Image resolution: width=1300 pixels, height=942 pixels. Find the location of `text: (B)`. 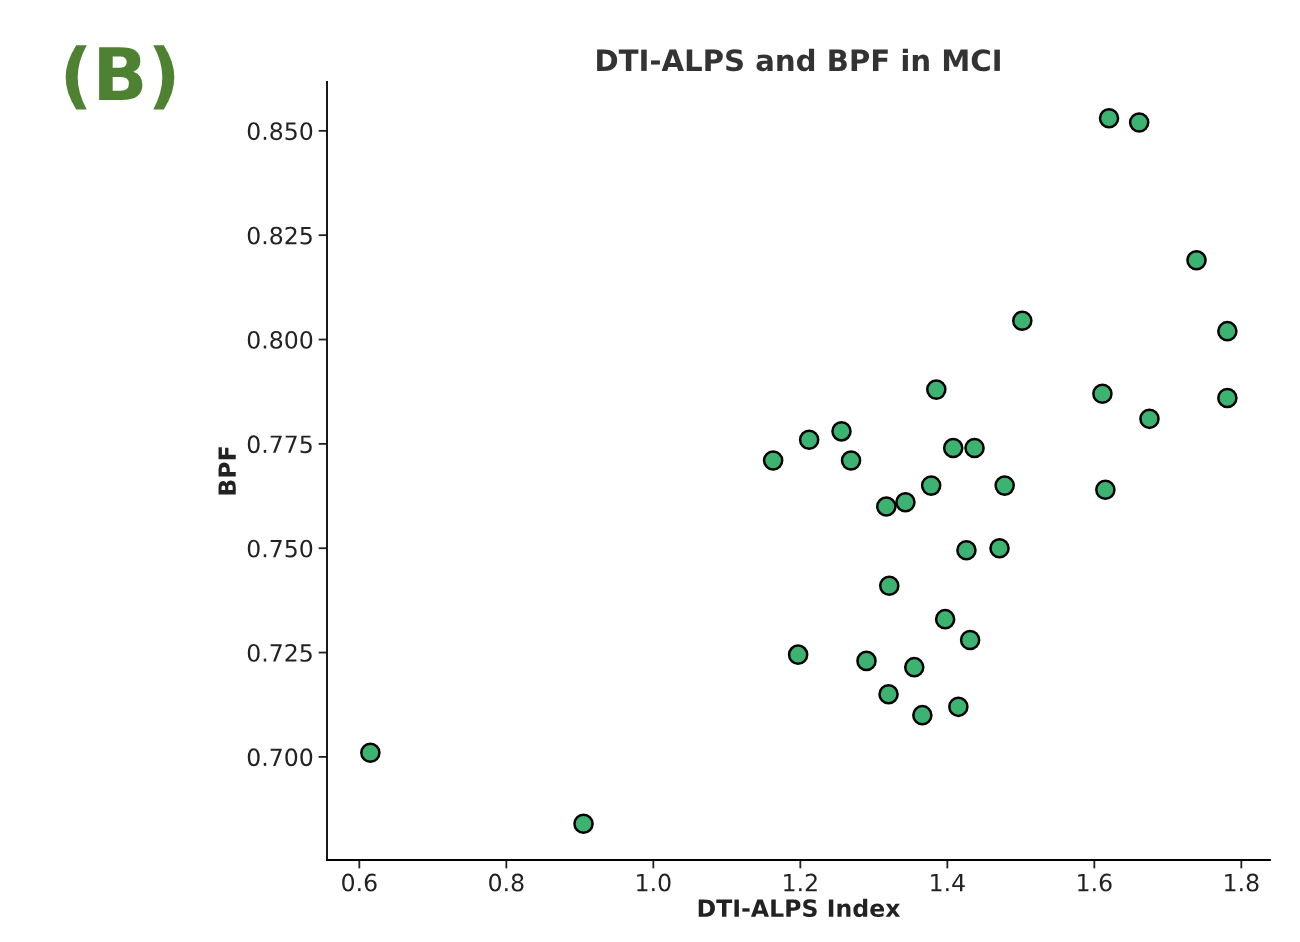

text: (B) is located at coordinates (120, 77).